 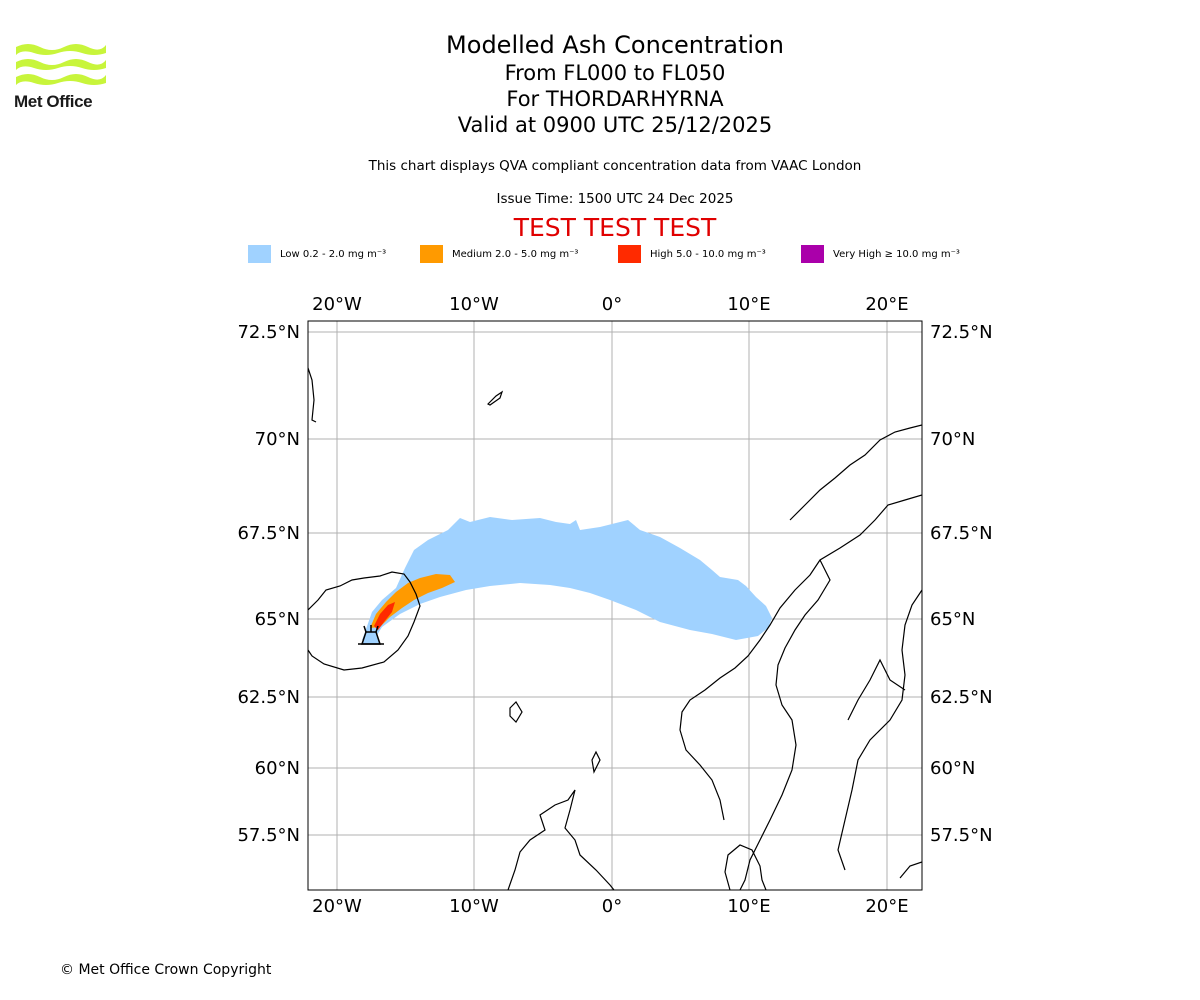 I want to click on lat-label-left-60: 60°N, so click(x=277, y=768).